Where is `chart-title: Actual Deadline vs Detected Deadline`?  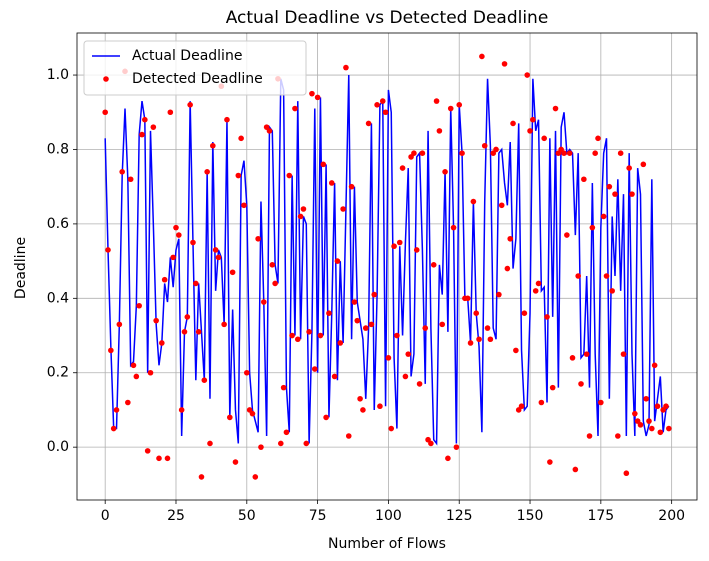
chart-title: Actual Deadline vs Detected Deadline is located at coordinates (387, 18).